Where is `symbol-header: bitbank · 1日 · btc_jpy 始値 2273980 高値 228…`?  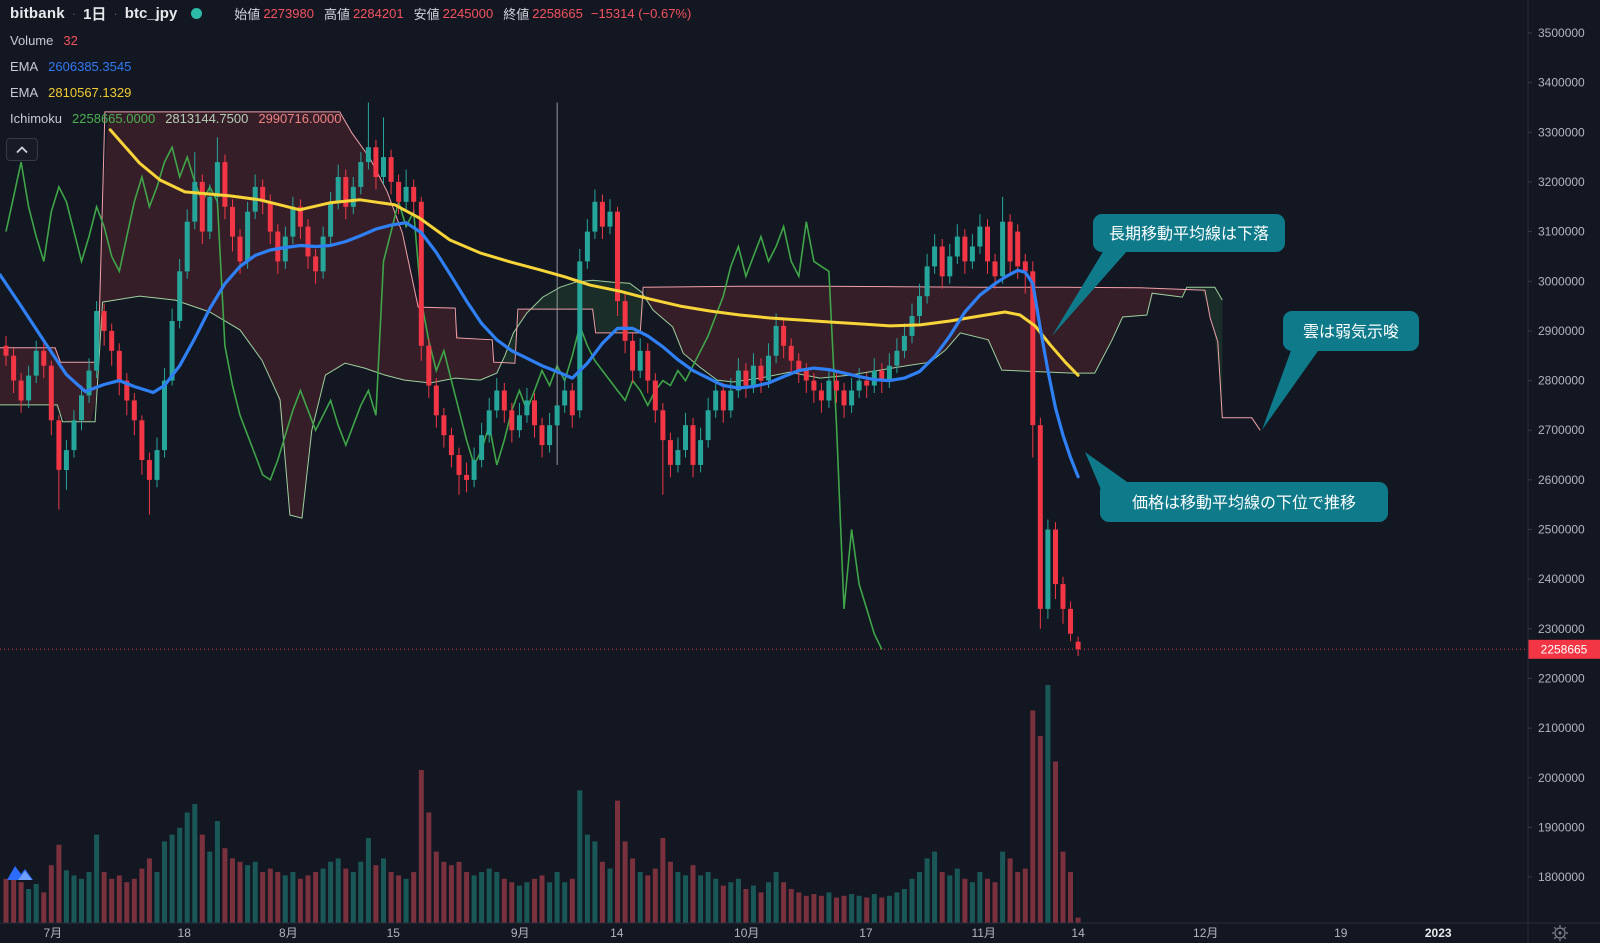 symbol-header: bitbank · 1日 · btc_jpy 始値 2273980 高値 228… is located at coordinates (350, 13).